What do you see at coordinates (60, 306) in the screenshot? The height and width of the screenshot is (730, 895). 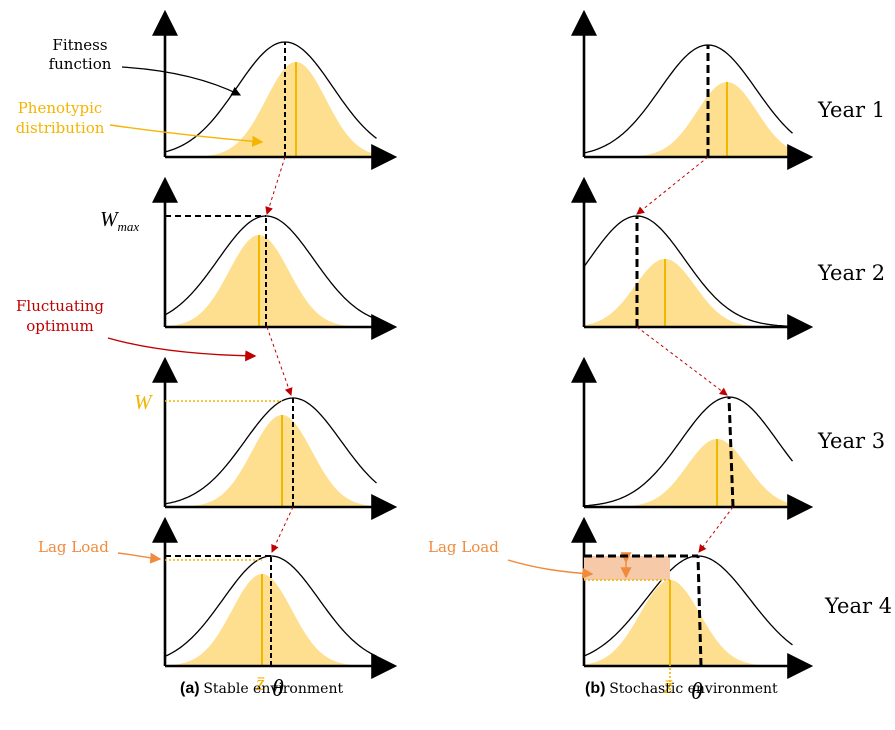 I see `fluctuating-optimum-label-line1: Fluctuating` at bounding box center [60, 306].